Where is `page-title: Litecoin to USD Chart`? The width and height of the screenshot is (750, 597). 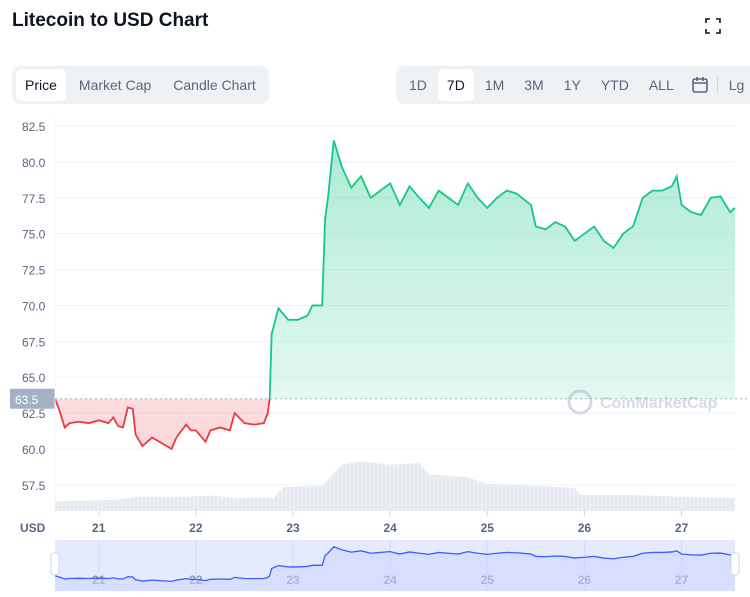 page-title: Litecoin to USD Chart is located at coordinates (110, 20).